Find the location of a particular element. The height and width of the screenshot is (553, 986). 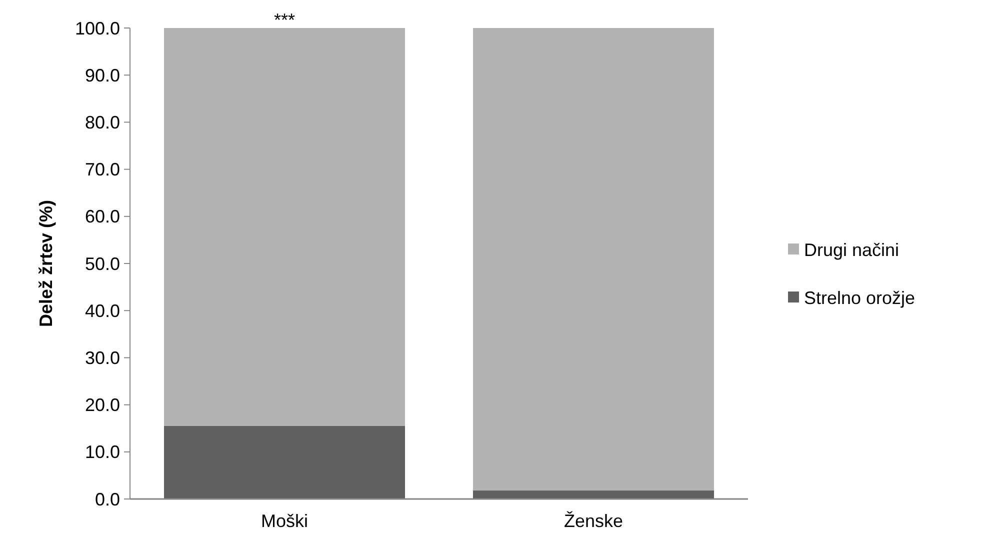

y-tick-label: 30.0 is located at coordinates (102, 358).